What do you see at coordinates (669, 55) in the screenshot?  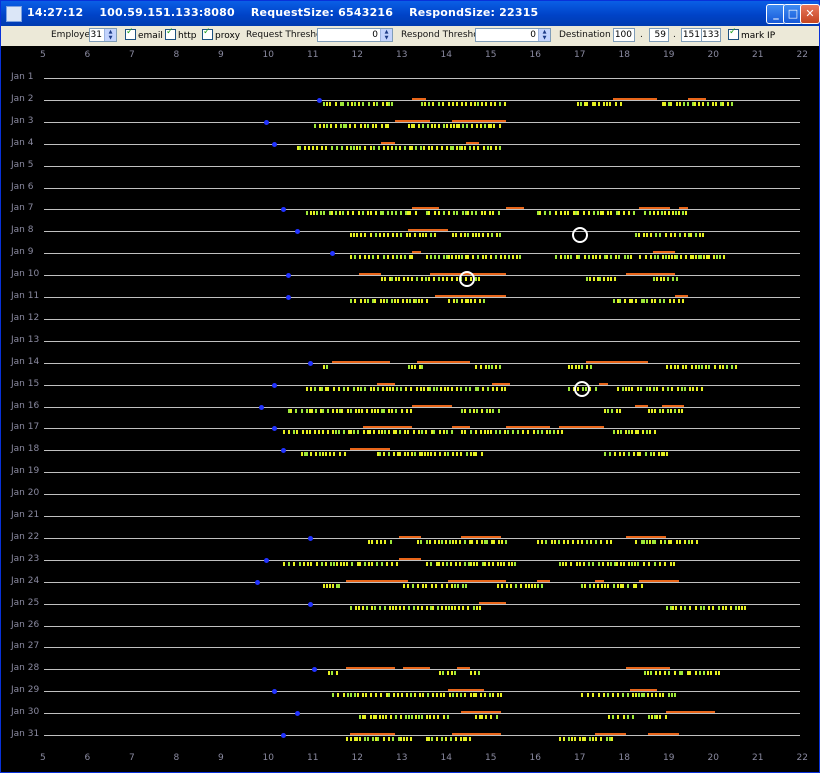 I see `hour-tick-top: 19` at bounding box center [669, 55].